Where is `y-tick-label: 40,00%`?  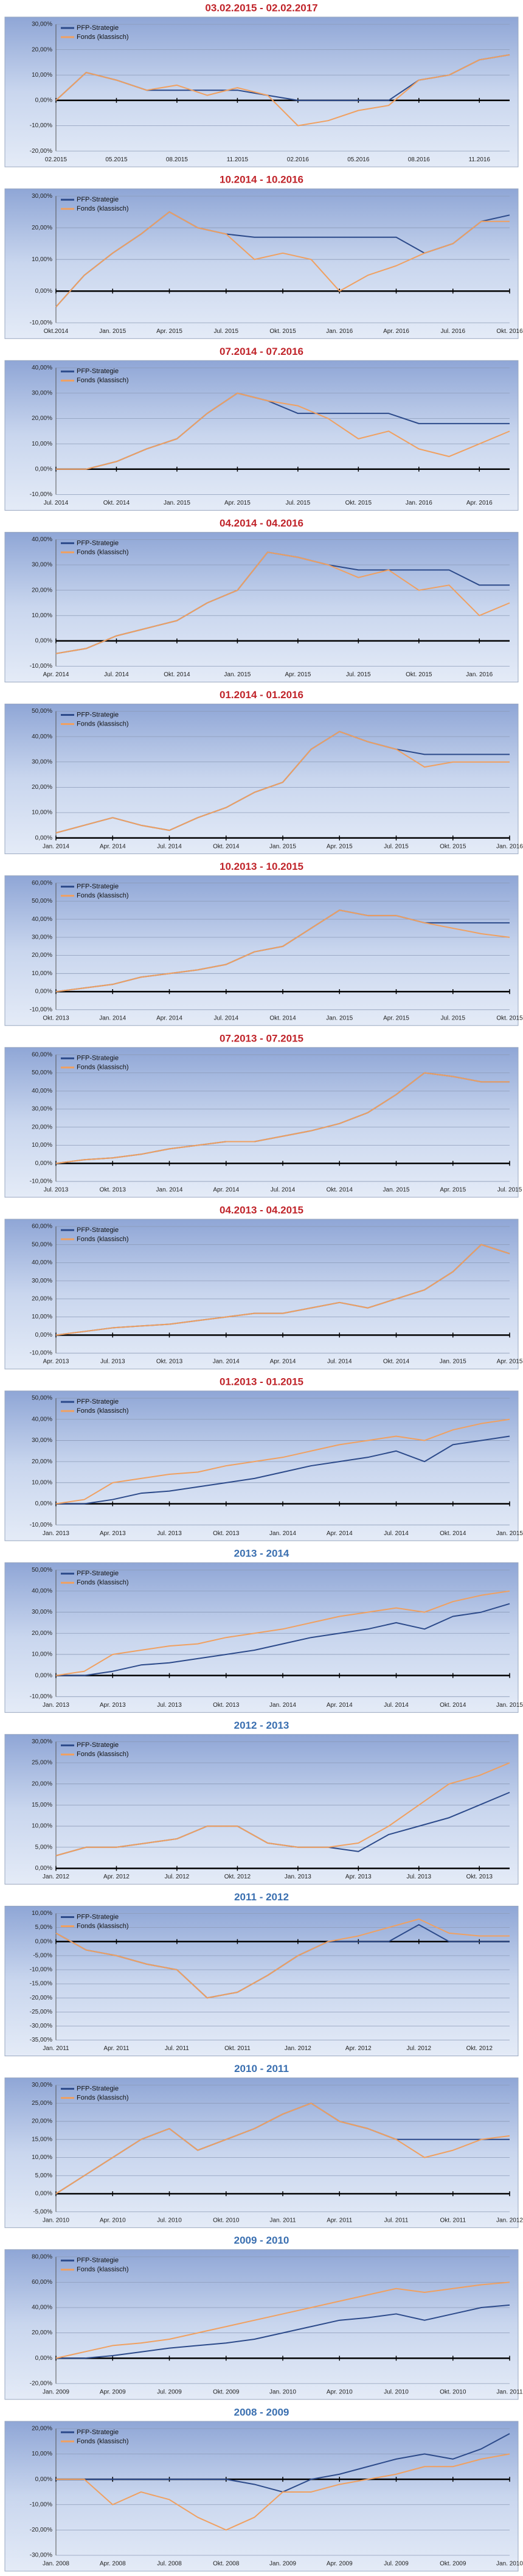
y-tick-label: 40,00% is located at coordinates (42, 2308).